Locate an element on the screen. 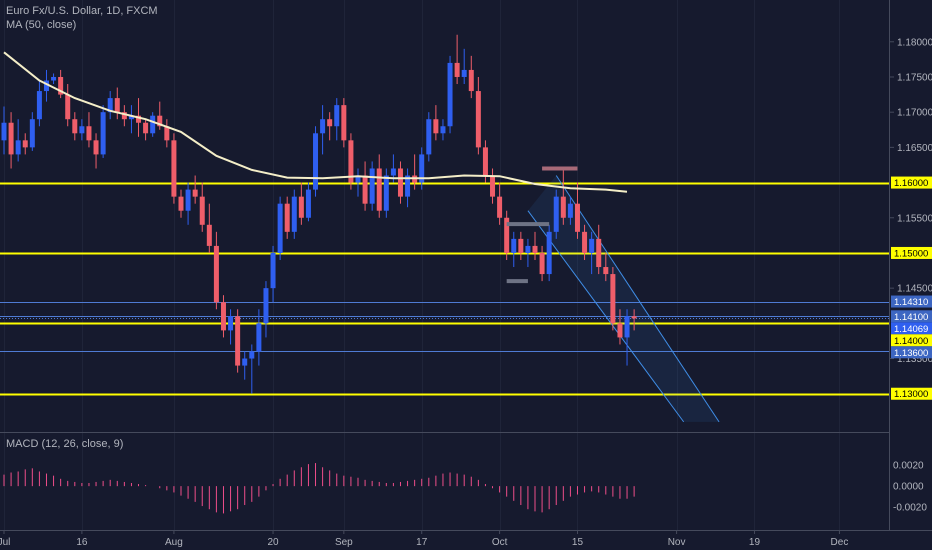  channel-fill is located at coordinates (623, 298).